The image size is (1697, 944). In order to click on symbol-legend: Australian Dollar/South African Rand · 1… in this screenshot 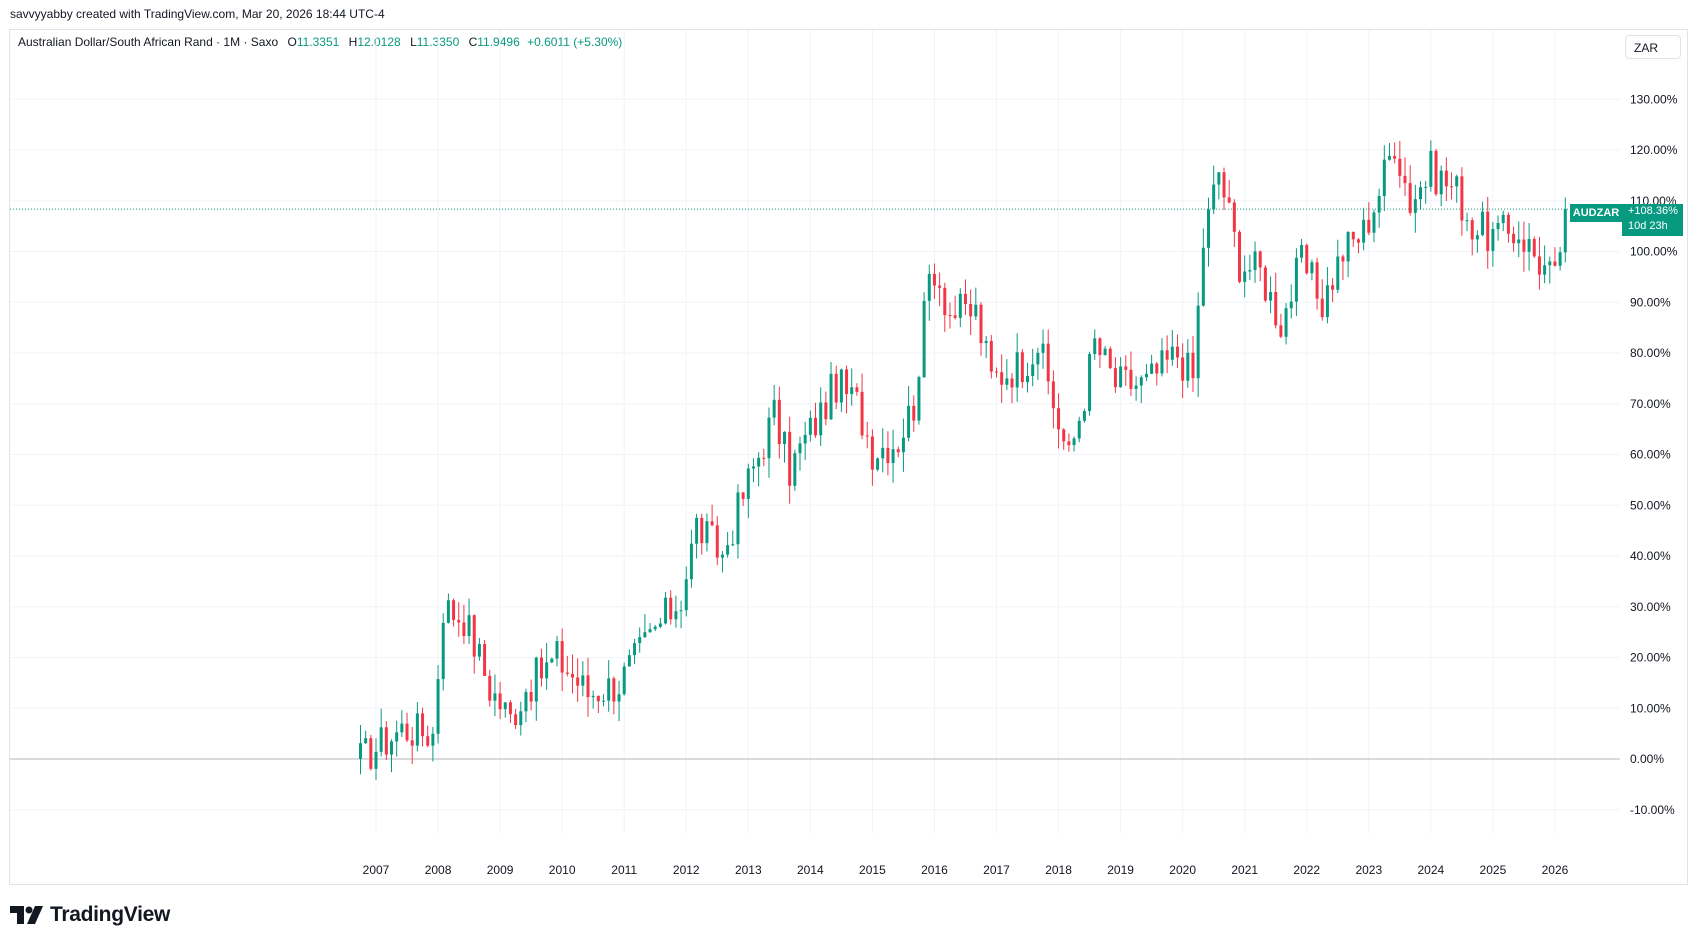, I will do `click(320, 42)`.